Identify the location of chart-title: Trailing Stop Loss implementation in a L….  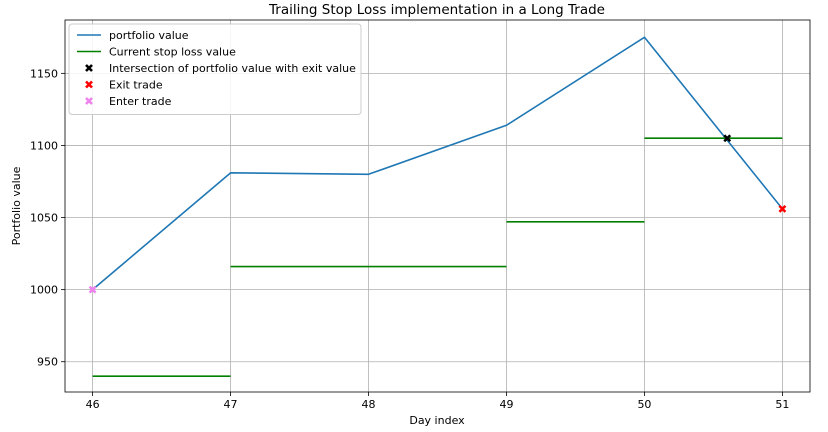
(436, 10).